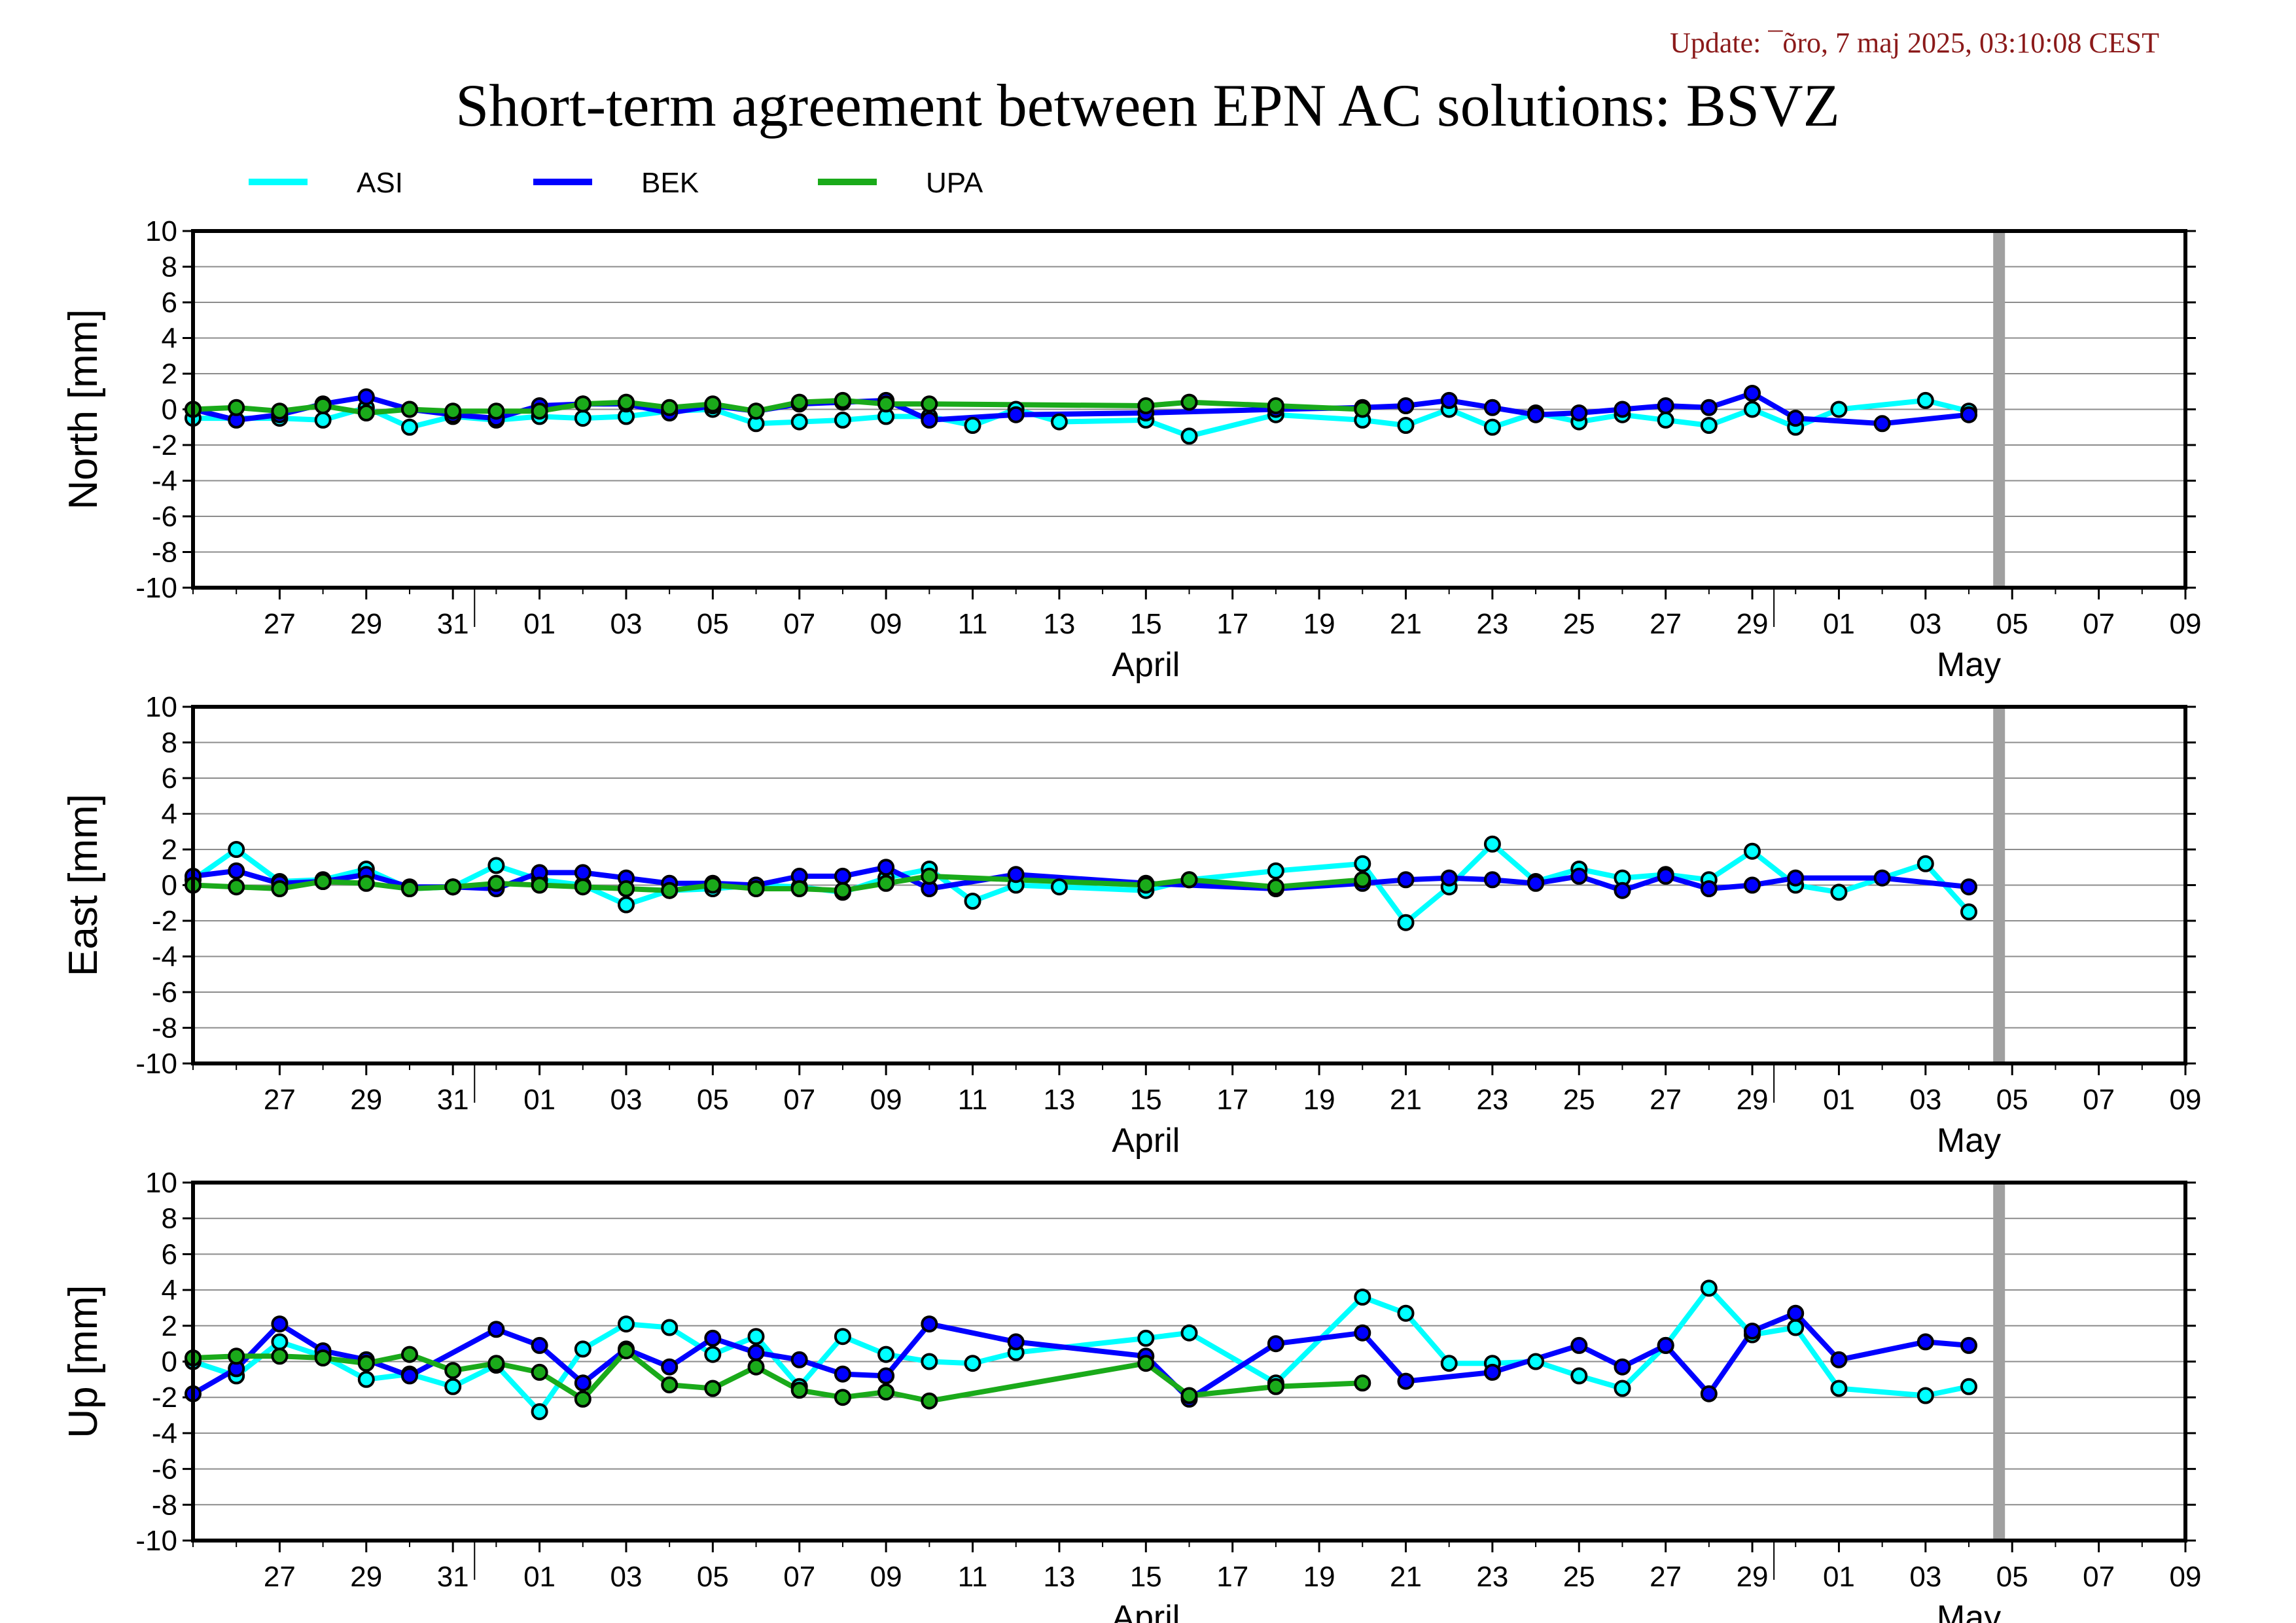 The height and width of the screenshot is (1623, 2296). What do you see at coordinates (1914, 43) in the screenshot?
I see `update-text: Update: ¯õro, 7 maj 2025, 03:10:08 CEST` at bounding box center [1914, 43].